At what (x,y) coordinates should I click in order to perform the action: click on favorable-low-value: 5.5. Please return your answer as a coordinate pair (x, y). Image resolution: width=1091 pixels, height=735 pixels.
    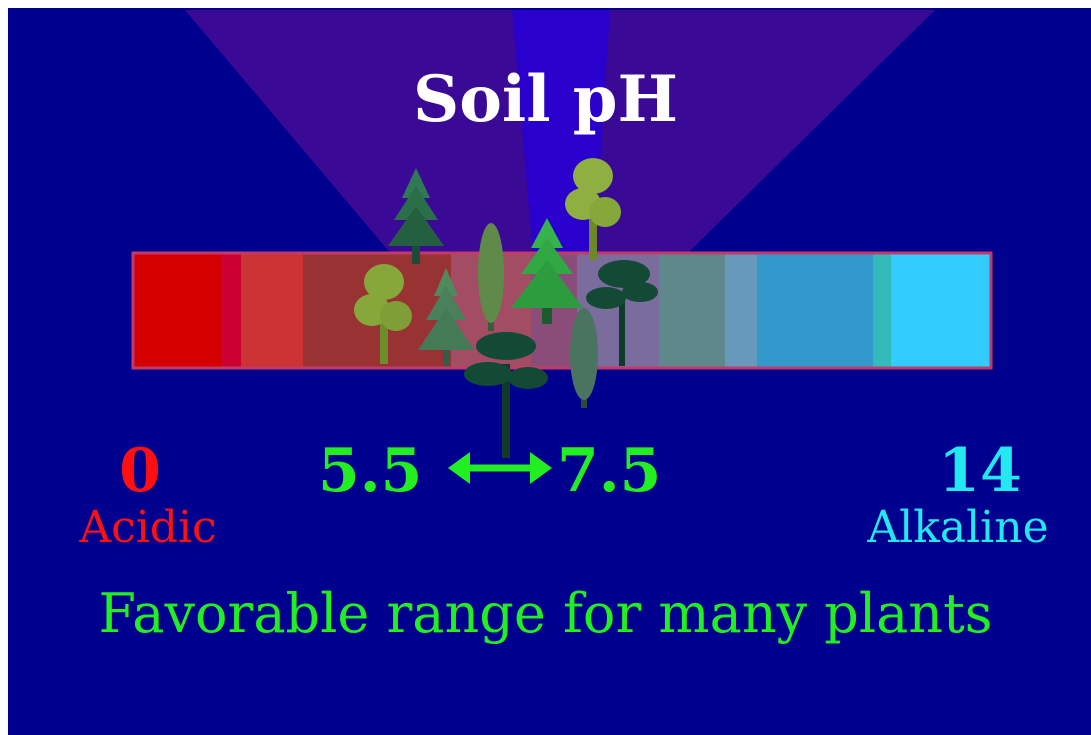
    Looking at the image, I should click on (370, 471).